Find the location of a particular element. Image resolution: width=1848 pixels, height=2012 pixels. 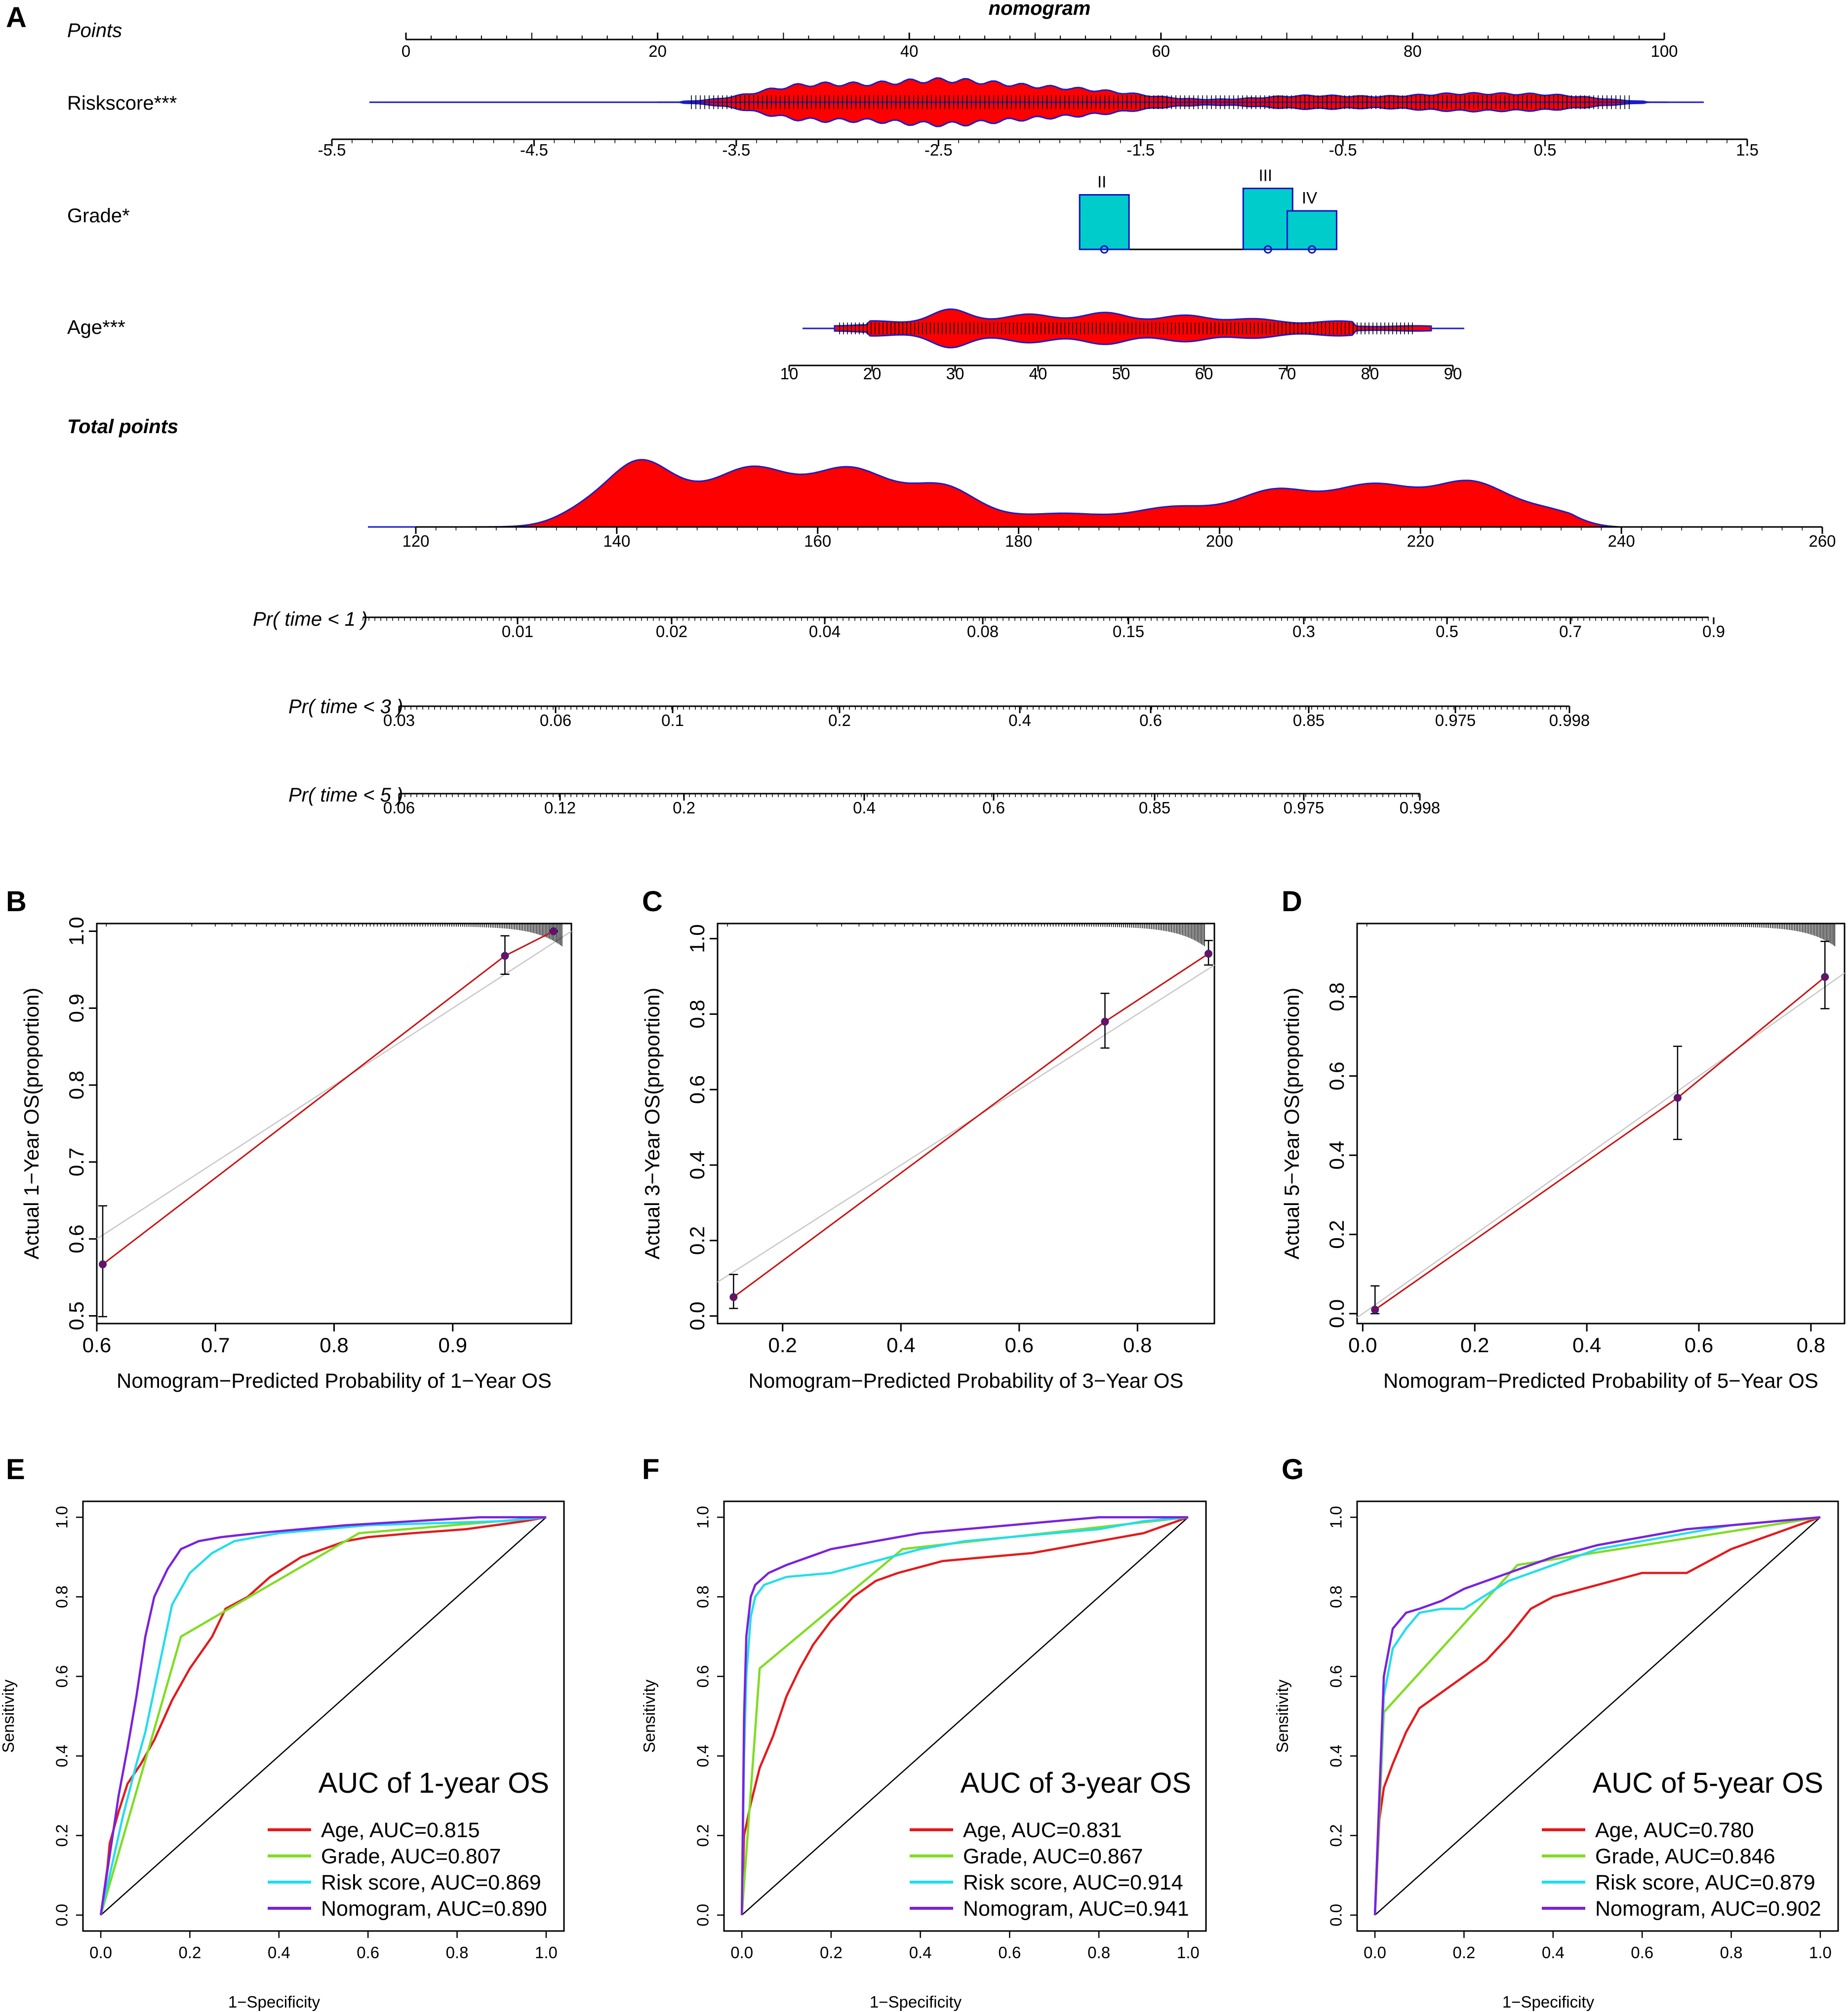

panel-g-roc-risk is located at coordinates (1597, 1716).